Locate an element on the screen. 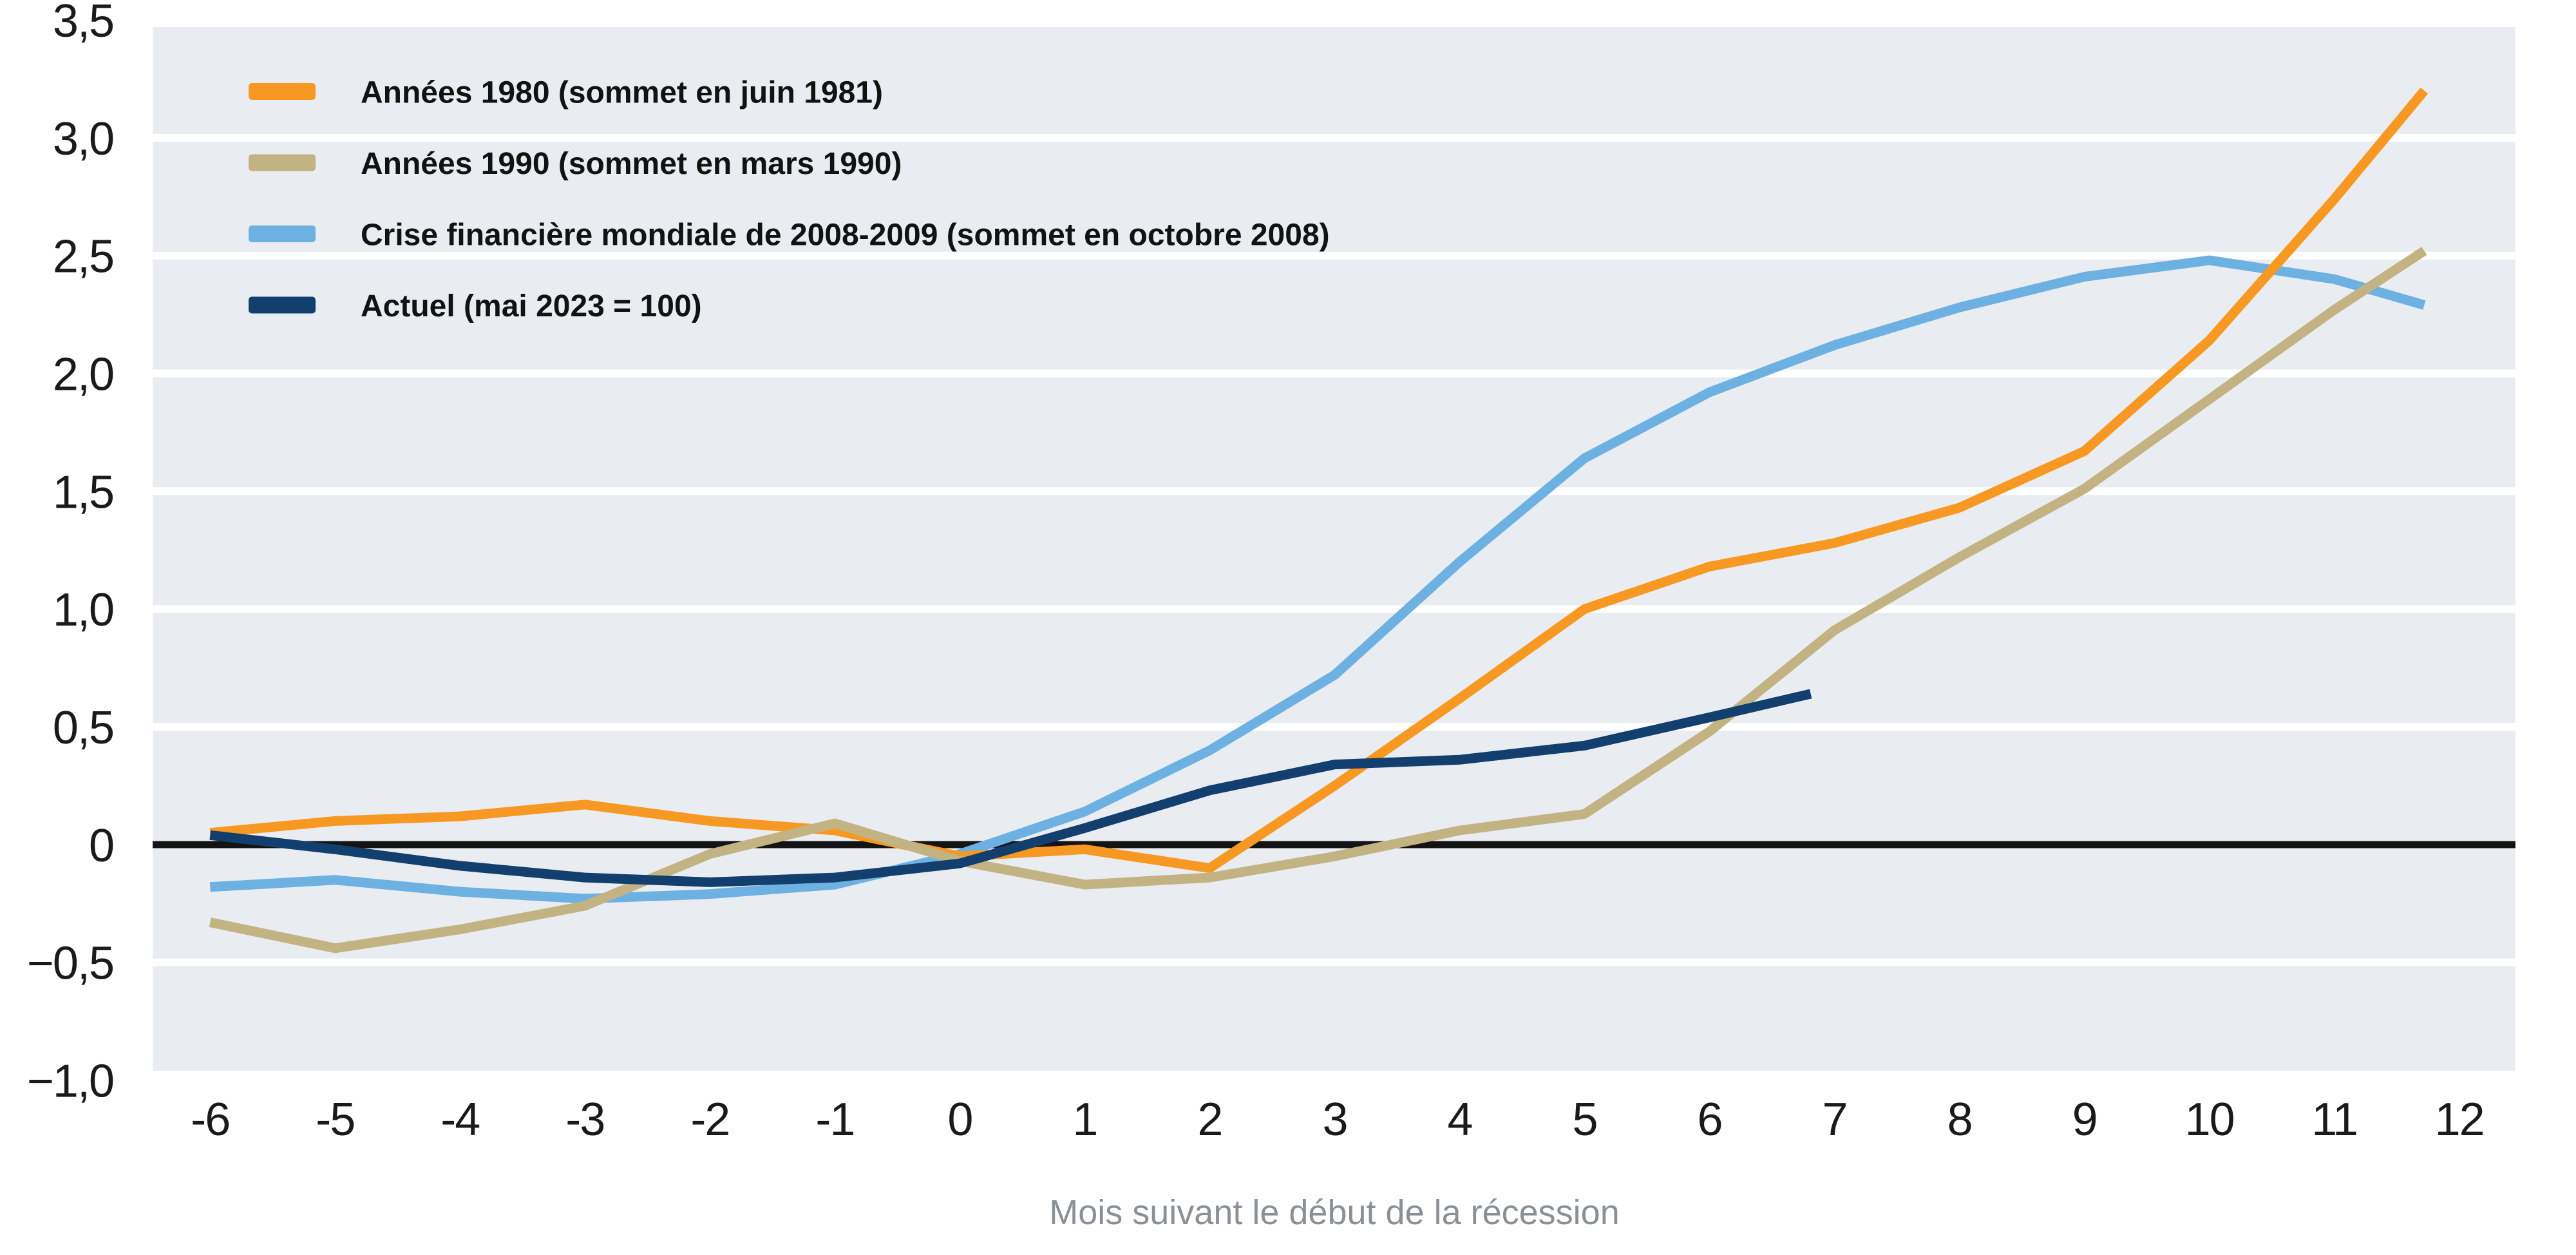 The image size is (2576, 1255). x-tick-label: 12 is located at coordinates (2460, 1119).